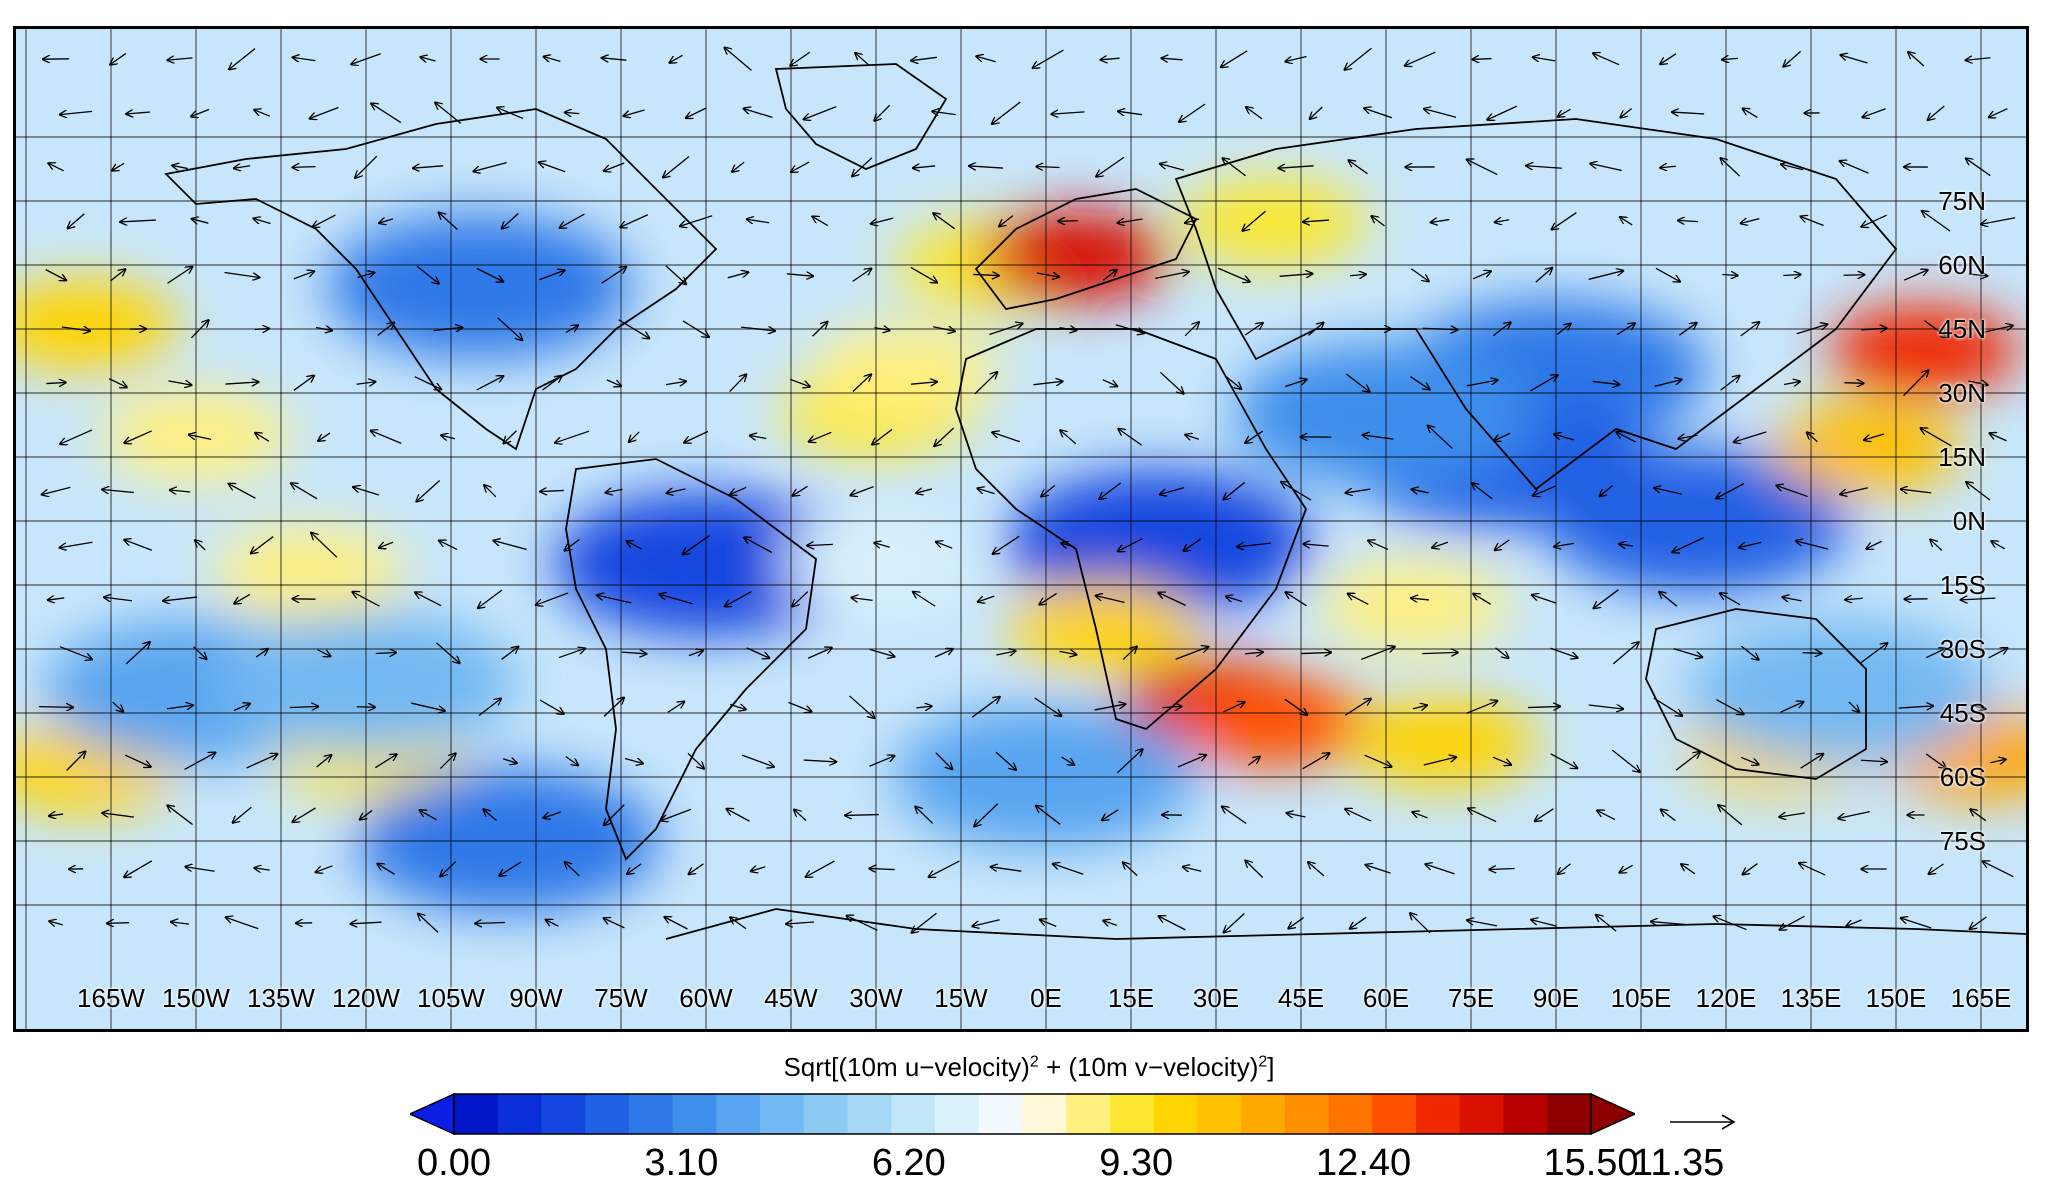 The width and height of the screenshot is (2058, 1198). What do you see at coordinates (196, 998) in the screenshot?
I see `lon-label: 150W` at bounding box center [196, 998].